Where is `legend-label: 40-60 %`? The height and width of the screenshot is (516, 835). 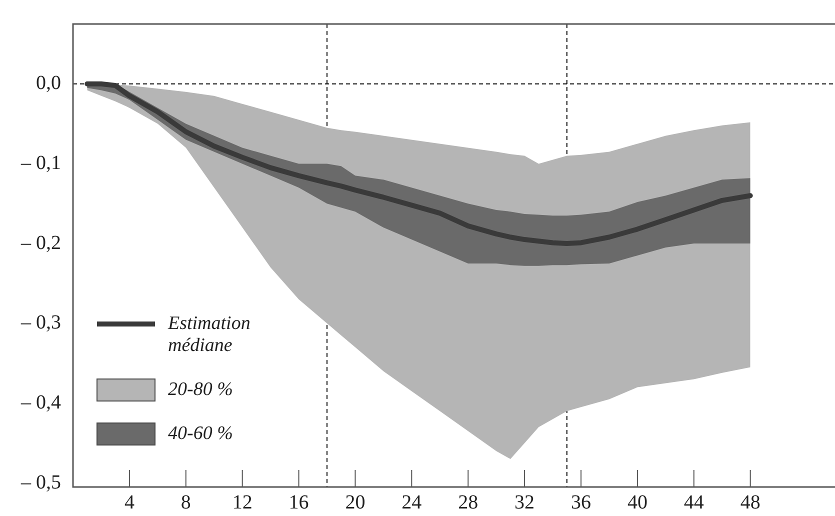 legend-label: 40-60 % is located at coordinates (200, 433).